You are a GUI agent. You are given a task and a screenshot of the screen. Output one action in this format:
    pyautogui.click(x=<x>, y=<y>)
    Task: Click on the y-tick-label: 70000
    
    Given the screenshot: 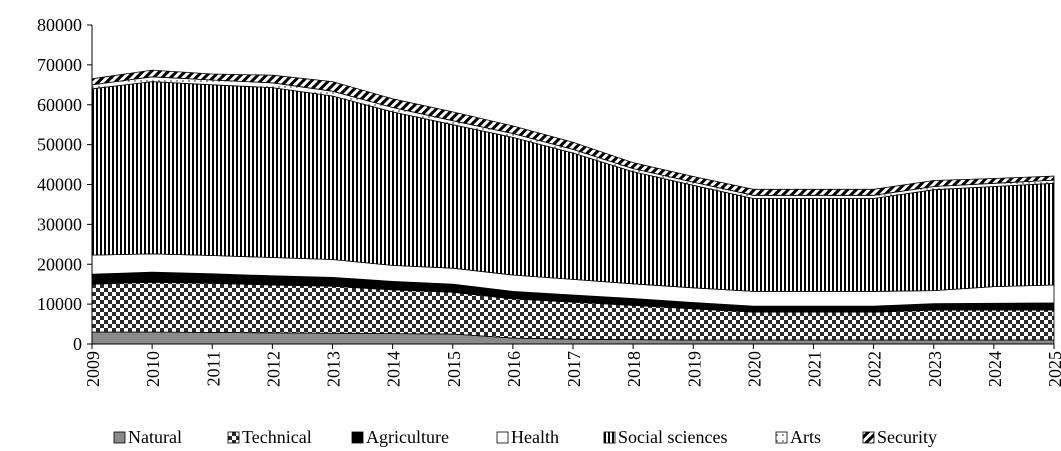 What is the action you would take?
    pyautogui.click(x=59, y=65)
    